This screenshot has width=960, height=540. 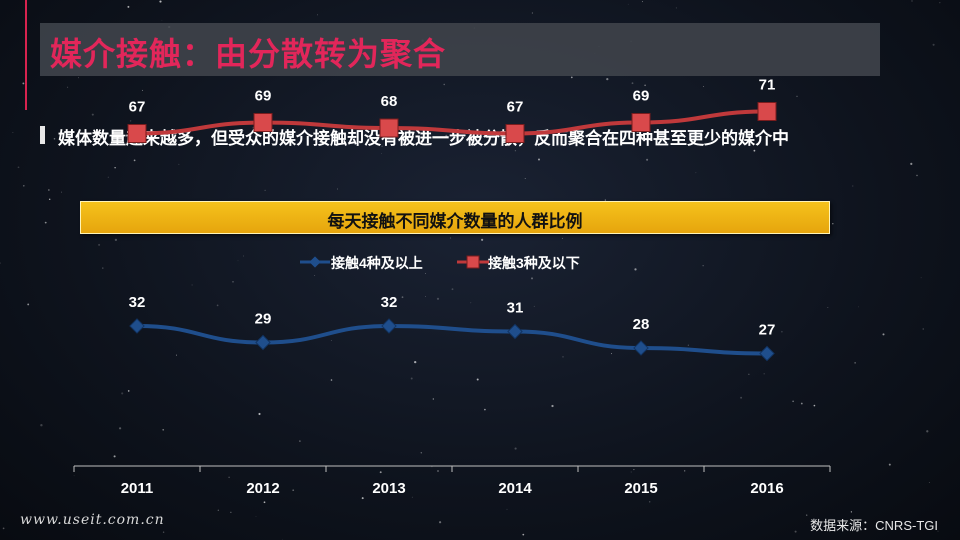 What do you see at coordinates (388, 488) in the screenshot?
I see `x-tick-label: 2013` at bounding box center [388, 488].